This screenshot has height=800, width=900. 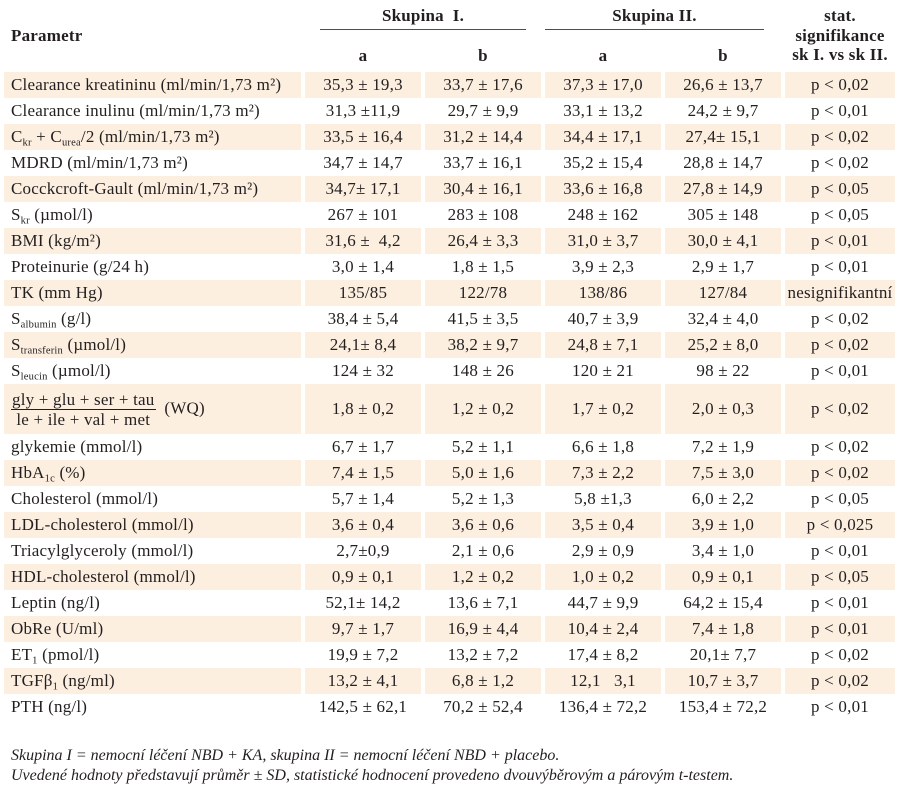 What do you see at coordinates (152, 603) in the screenshot?
I see `parameter-cell: Leptin (ng/l)` at bounding box center [152, 603].